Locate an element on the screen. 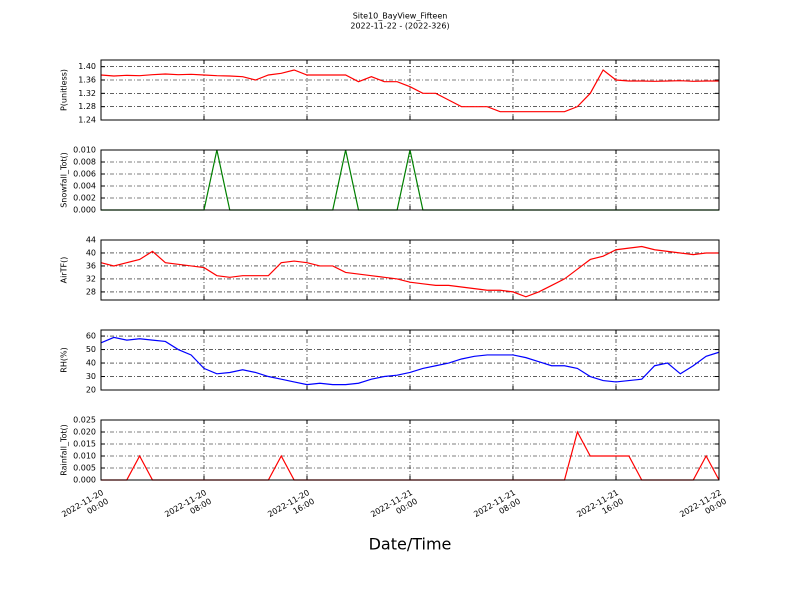 This screenshot has height=600, width=800. y-axis-label: Snowfall_Tot() is located at coordinates (64, 180).